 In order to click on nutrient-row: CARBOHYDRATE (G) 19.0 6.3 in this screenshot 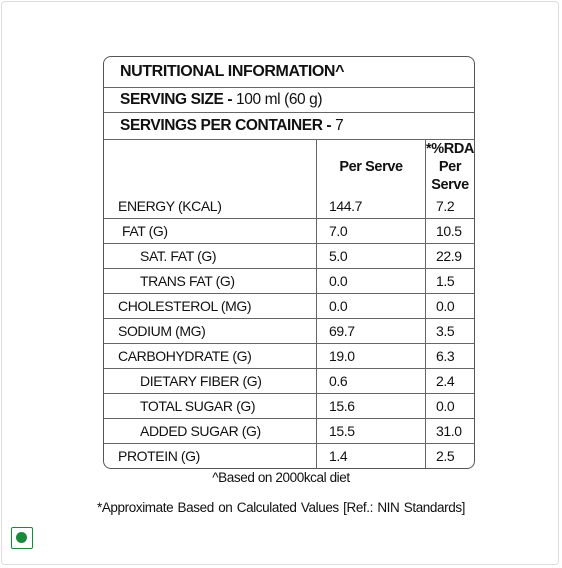, I will do `click(289, 356)`.